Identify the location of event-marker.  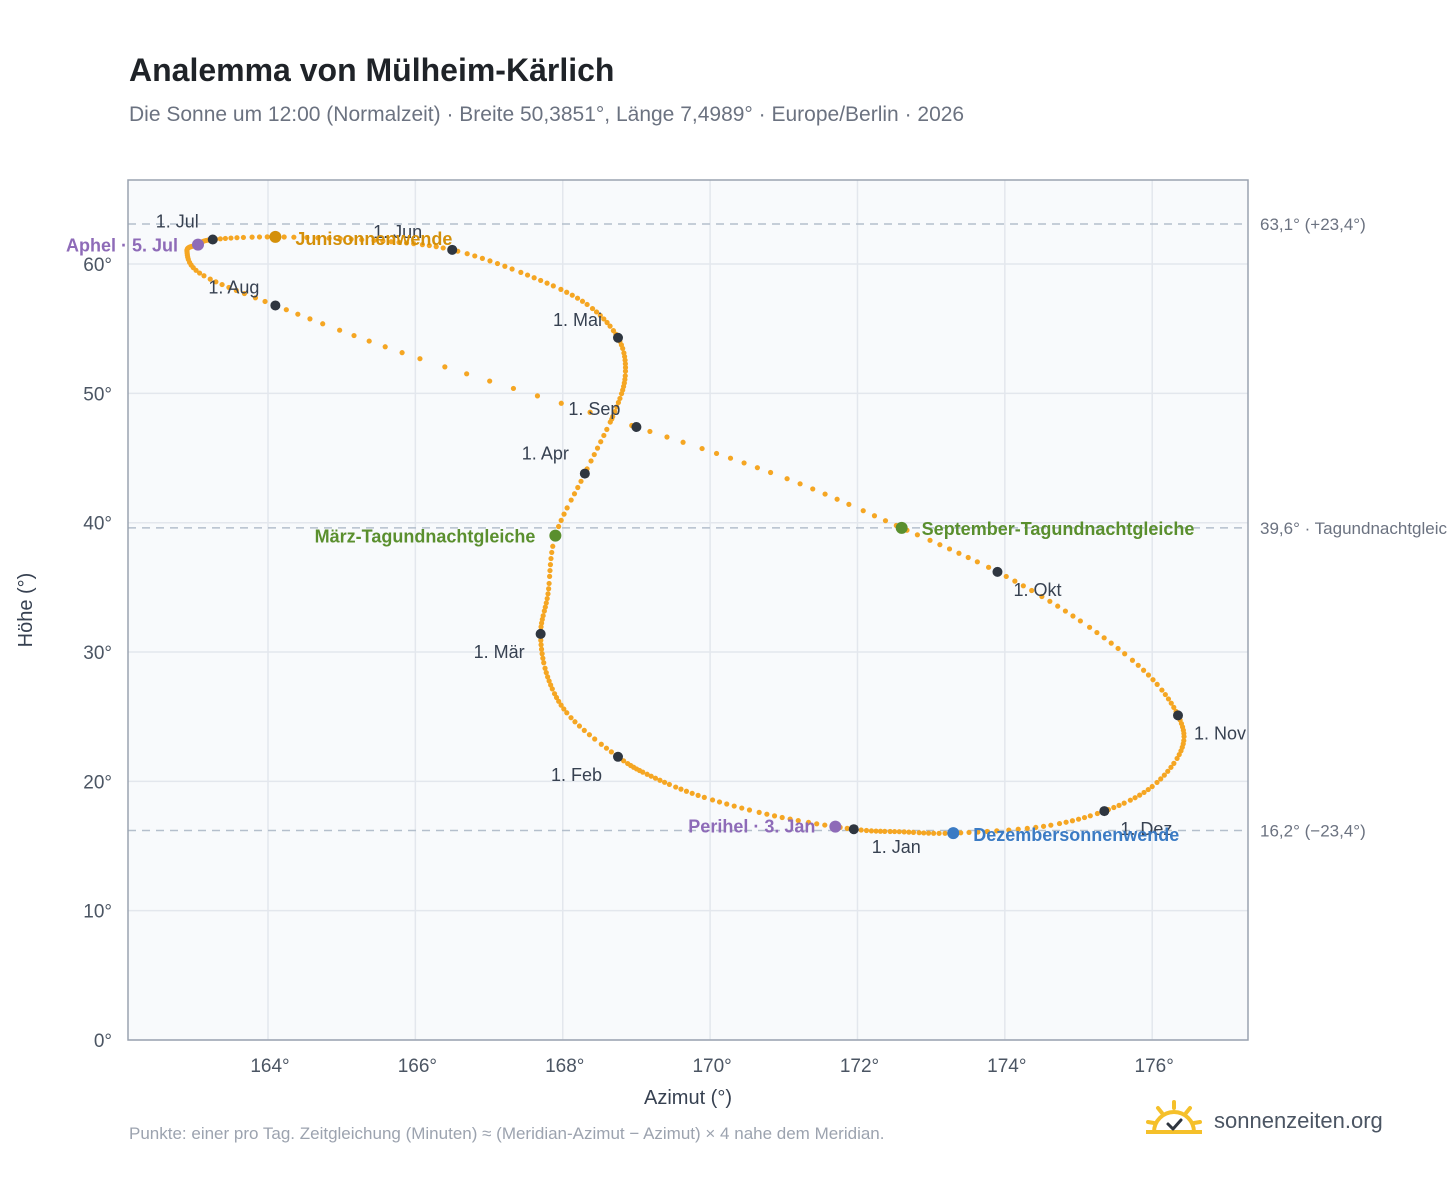
(953, 833).